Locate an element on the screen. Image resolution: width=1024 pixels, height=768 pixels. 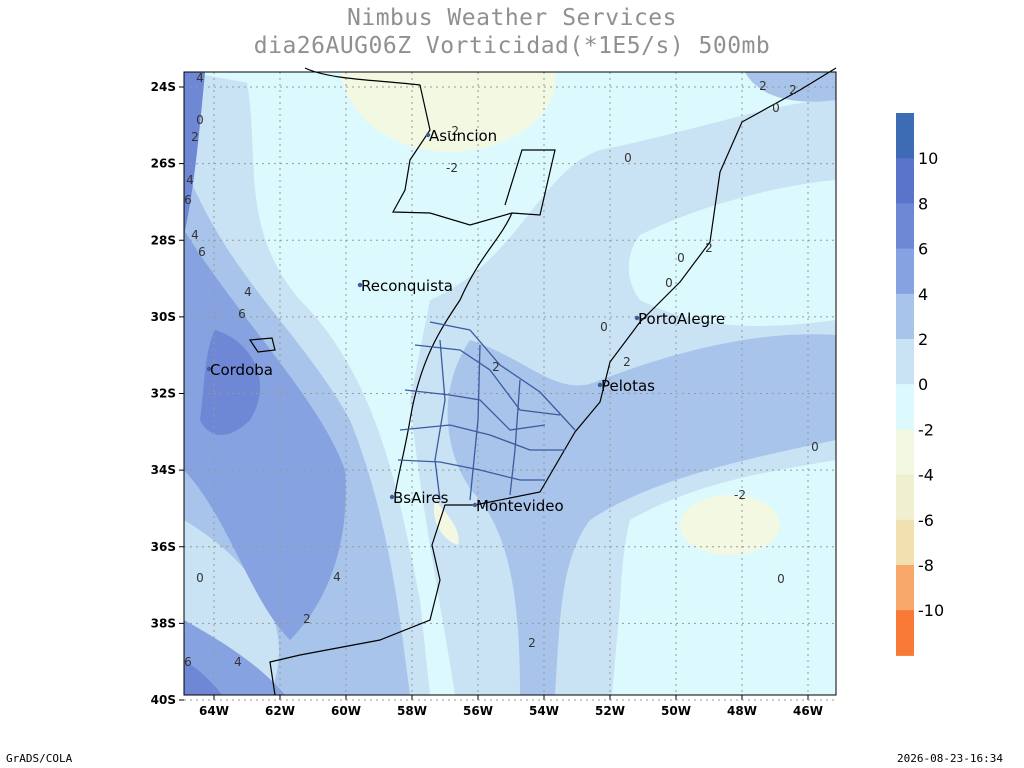
river-path is located at coordinates (453, 354).